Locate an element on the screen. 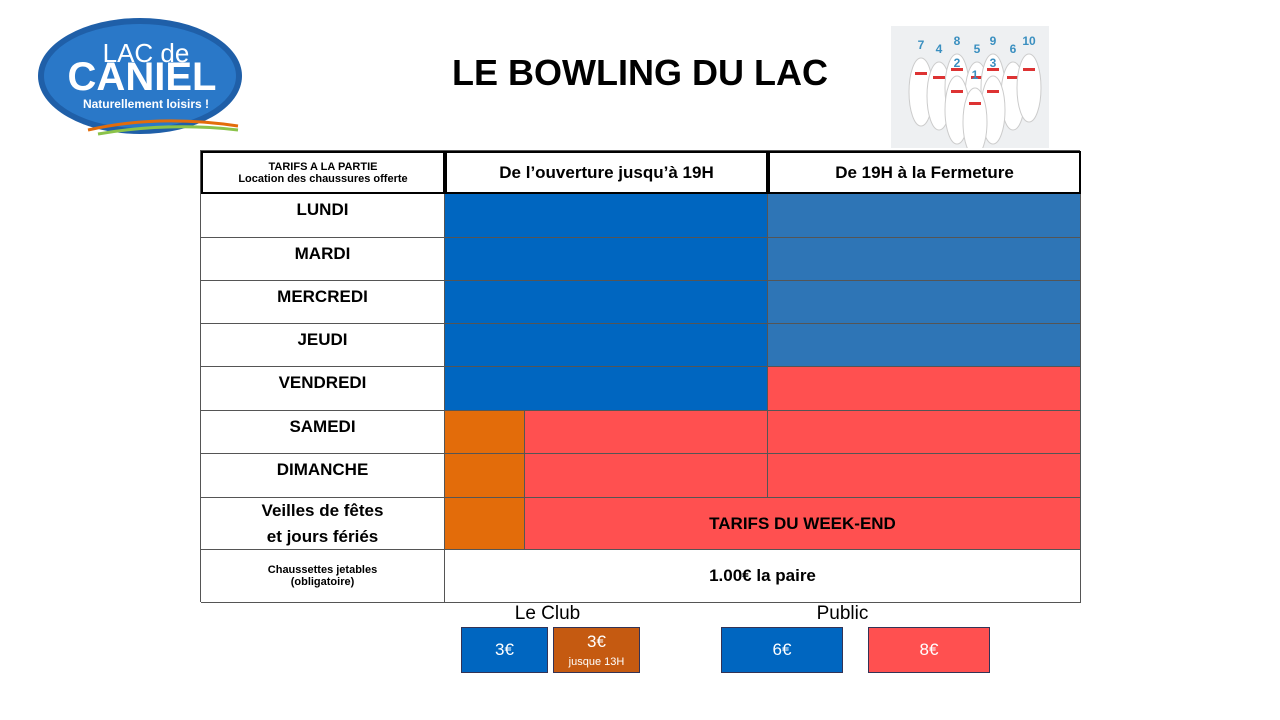 The width and height of the screenshot is (1280, 720). day-label: LUNDI is located at coordinates (323, 216).